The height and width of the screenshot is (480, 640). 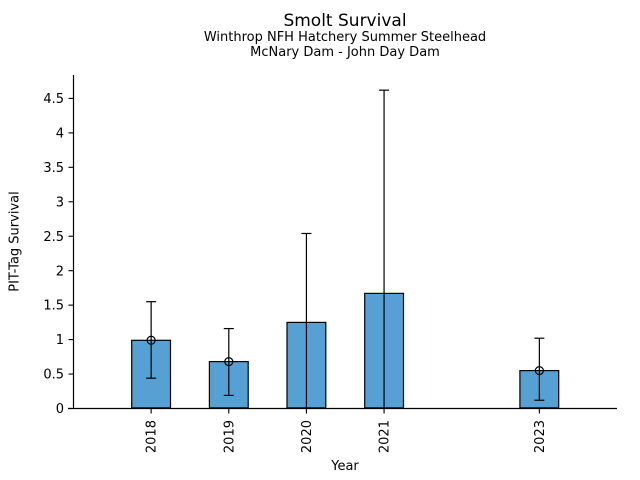 What do you see at coordinates (345, 52) in the screenshot?
I see `chart-subtitle-line2: McNary Dam - John Day Dam` at bounding box center [345, 52].